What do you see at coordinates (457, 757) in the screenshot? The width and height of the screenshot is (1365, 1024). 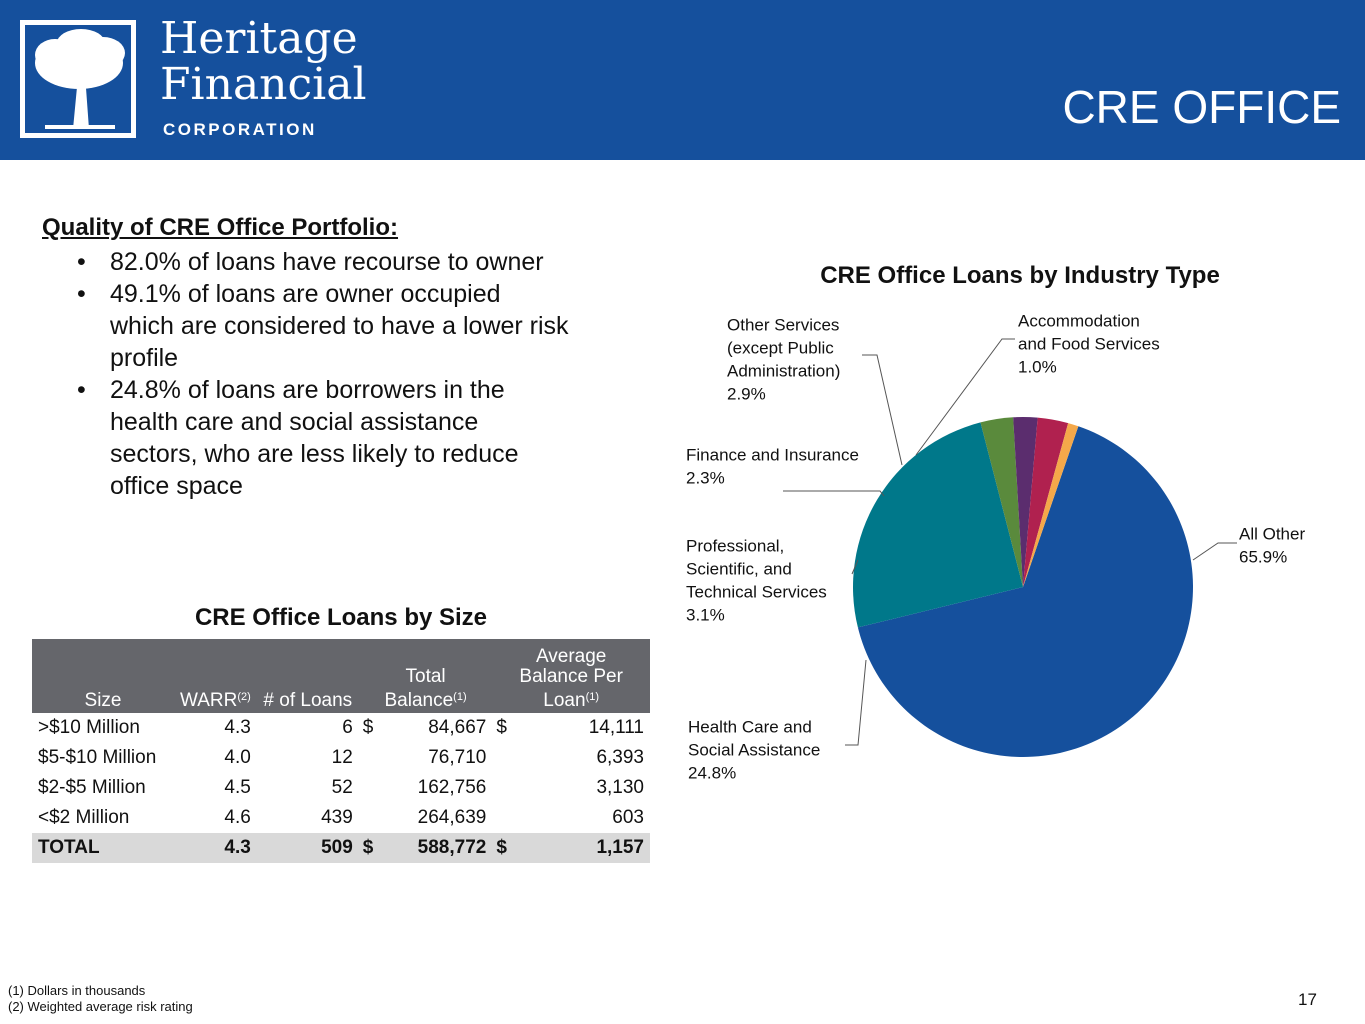 I see `cell-total: 76,710` at bounding box center [457, 757].